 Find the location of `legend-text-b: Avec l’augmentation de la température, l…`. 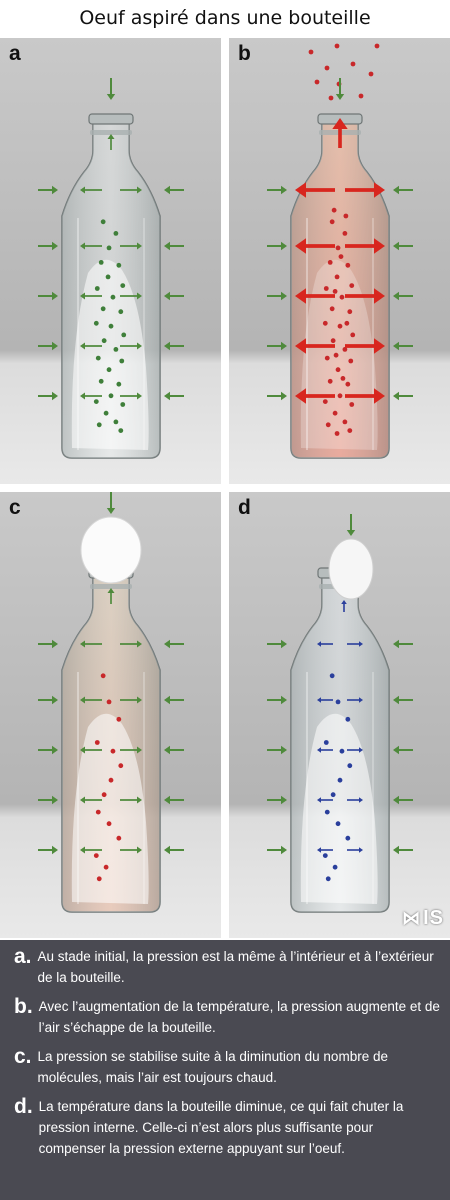

legend-text-b: Avec l’augmentation de la température, l… is located at coordinates (239, 1017).